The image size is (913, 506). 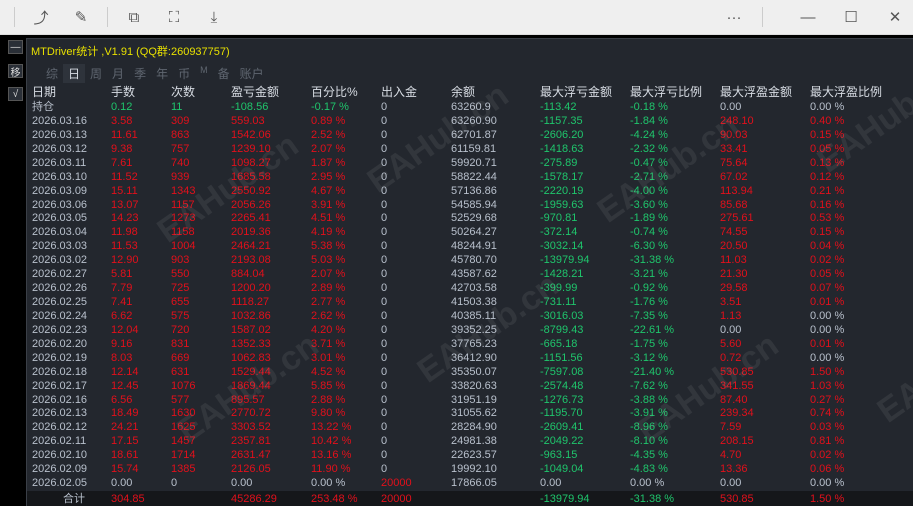 What do you see at coordinates (59, 441) in the screenshot?
I see `cell-date: 2026.02.11` at bounding box center [59, 441].